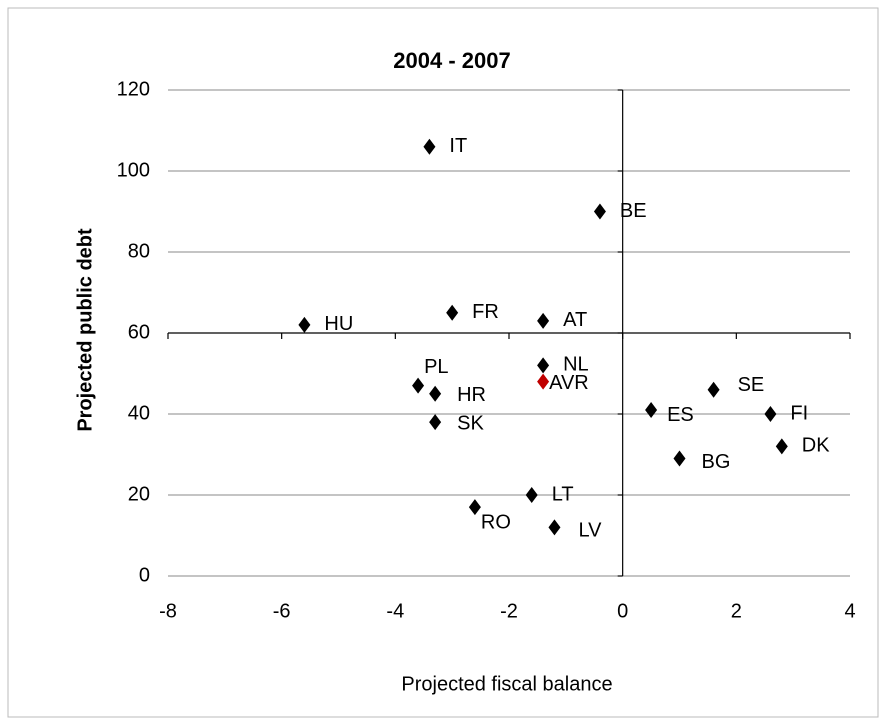 The width and height of the screenshot is (886, 725). Describe the element at coordinates (509, 611) in the screenshot. I see `x-tick-label: -2` at that location.